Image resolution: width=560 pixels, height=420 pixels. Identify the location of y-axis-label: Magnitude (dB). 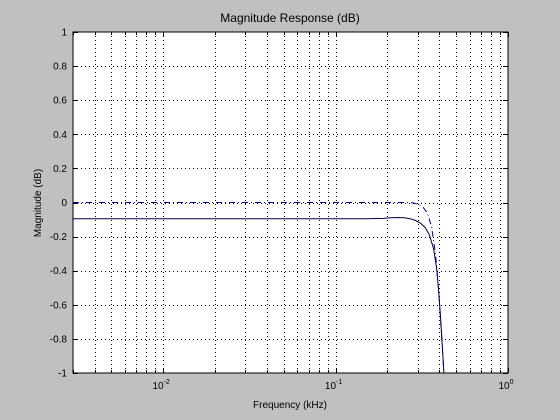
(38, 203).